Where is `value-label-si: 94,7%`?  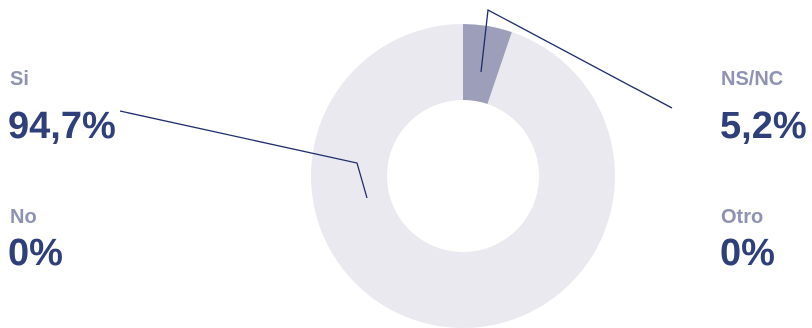
value-label-si: 94,7% is located at coordinates (62, 126).